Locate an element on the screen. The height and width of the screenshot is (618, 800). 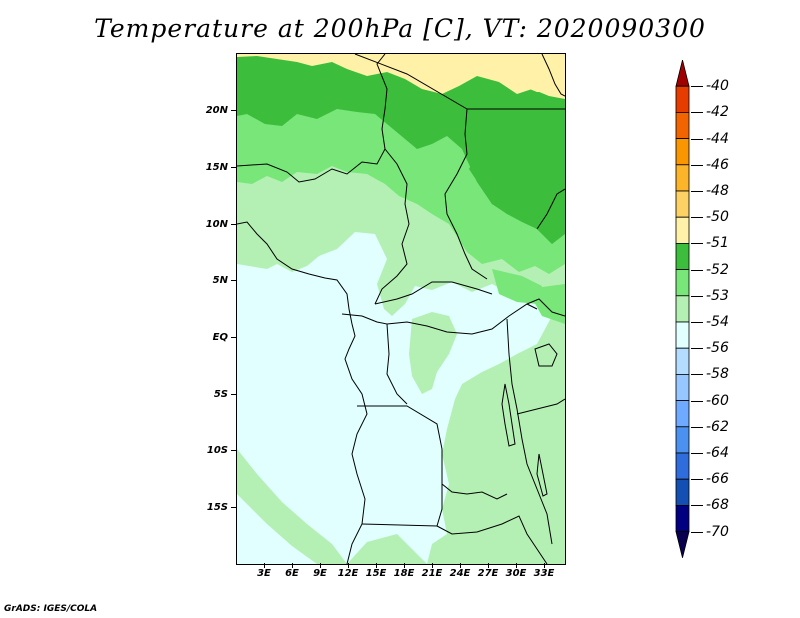
border-drc-south is located at coordinates (432, 452).